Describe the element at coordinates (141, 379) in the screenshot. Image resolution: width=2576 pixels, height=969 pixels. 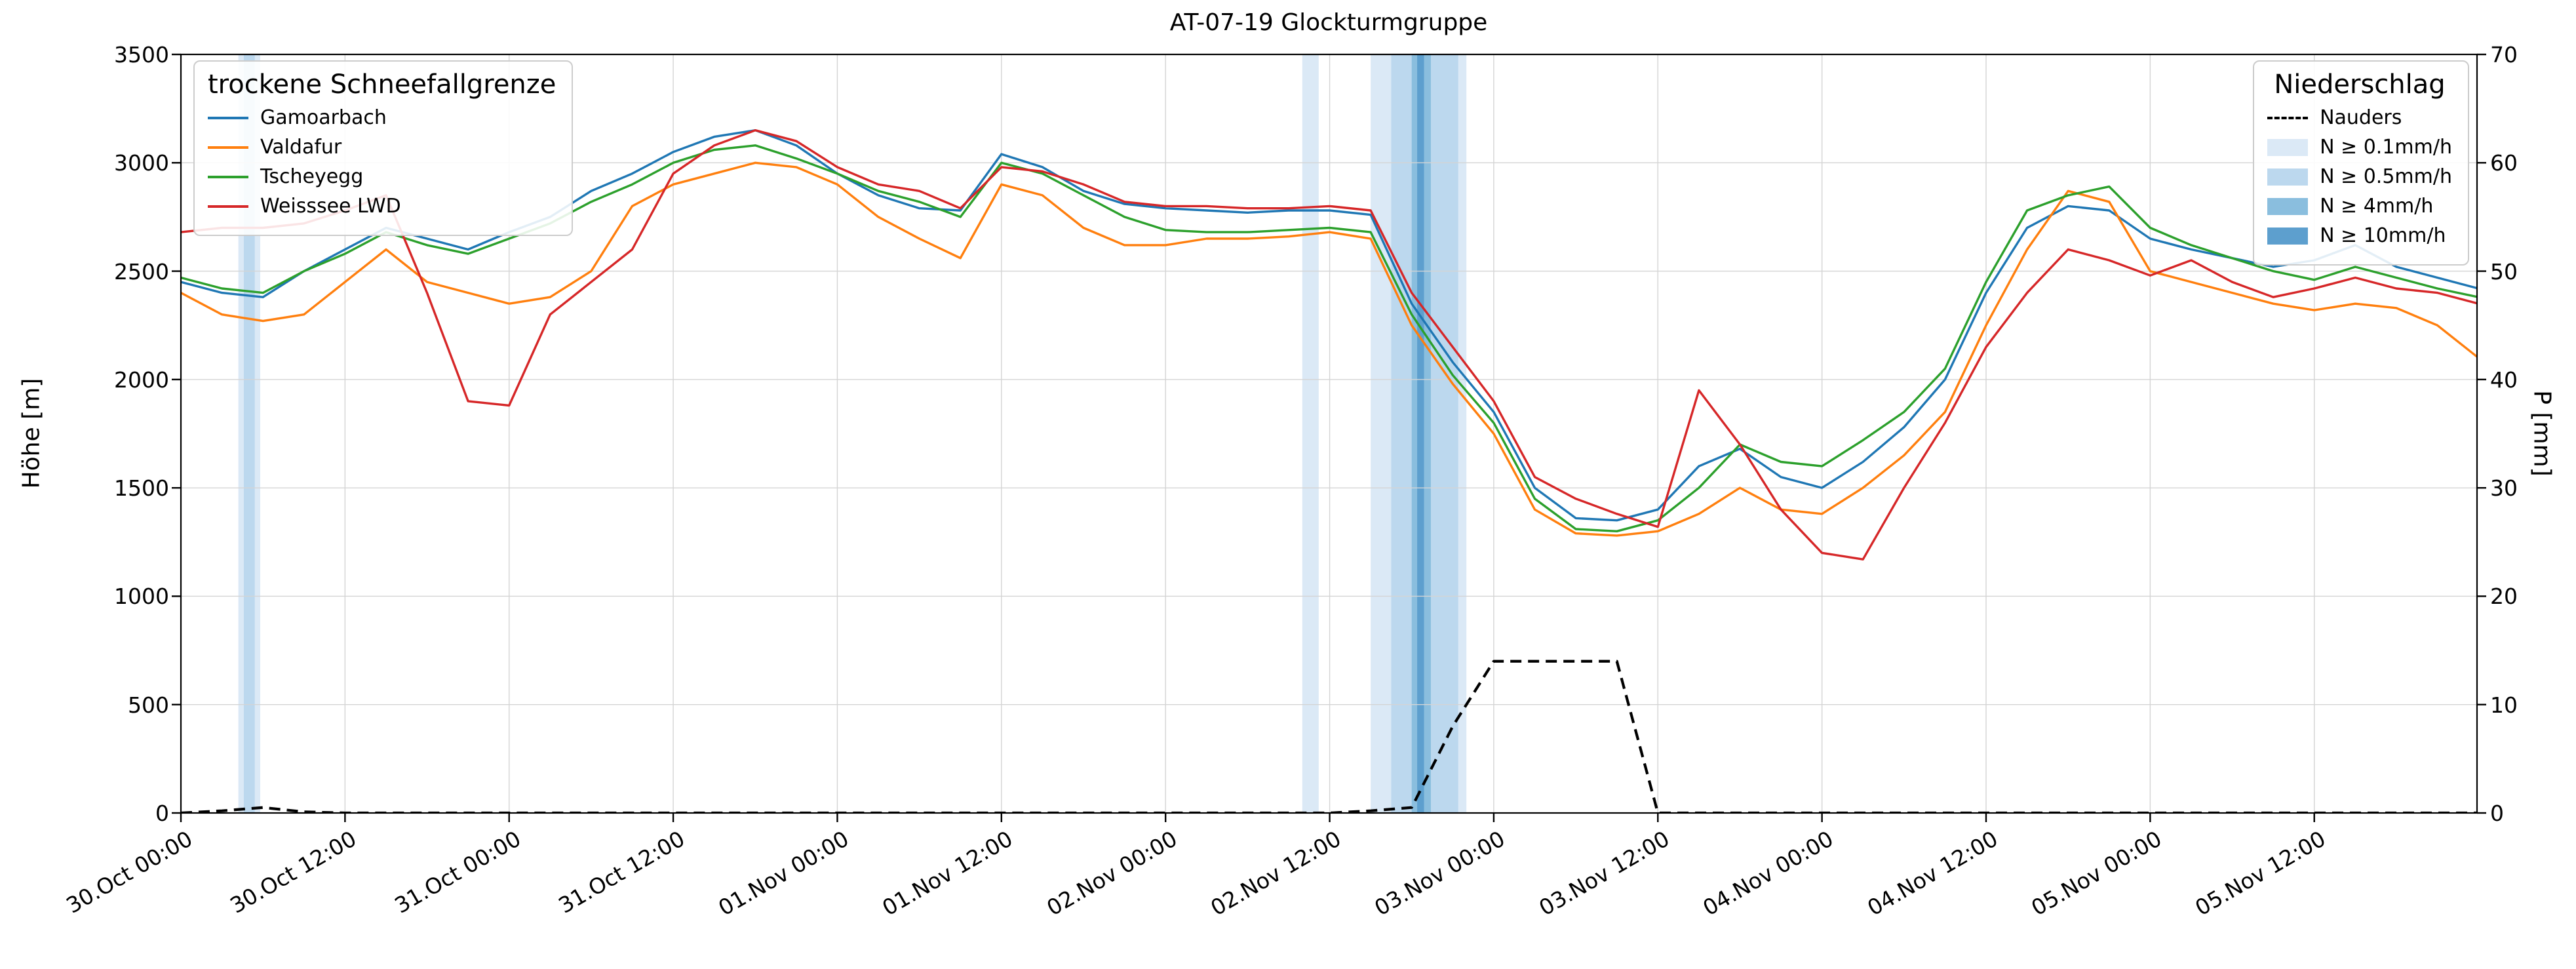
I see `y-tick-label-left: 2000` at that location.